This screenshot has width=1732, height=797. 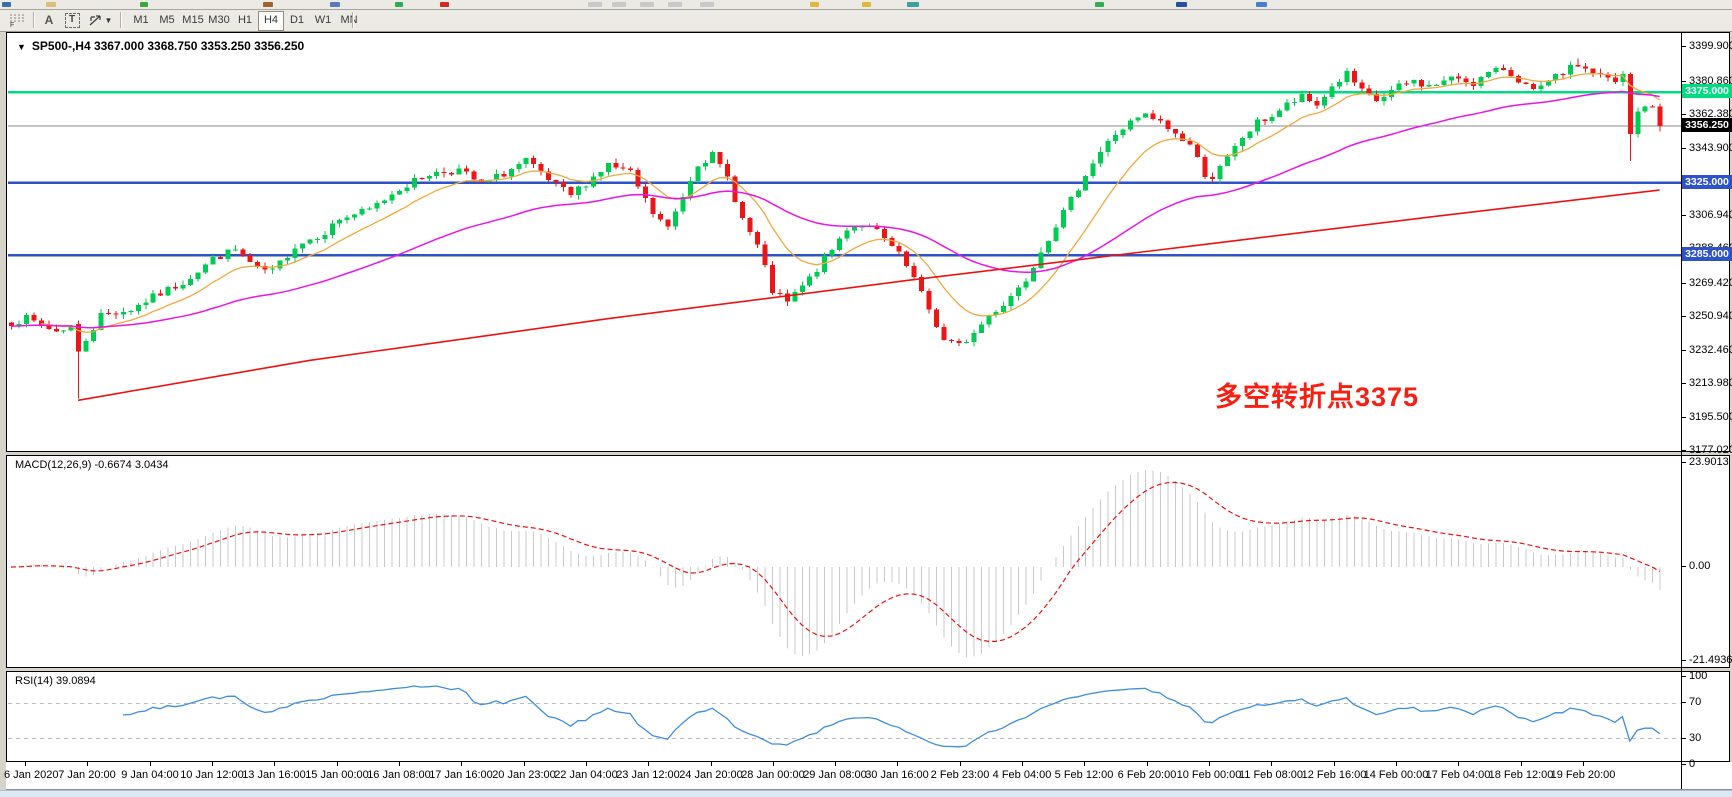 I want to click on text-label-tool: A, so click(x=49, y=20).